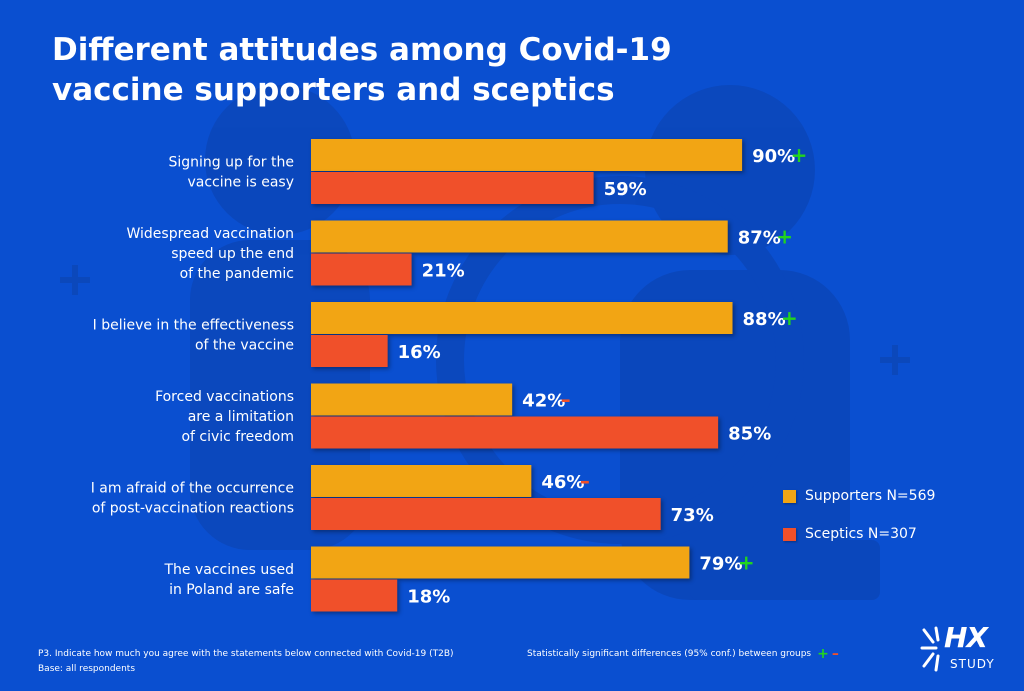  Describe the element at coordinates (789, 534) in the screenshot. I see `legend-swatch-sceptics` at that location.